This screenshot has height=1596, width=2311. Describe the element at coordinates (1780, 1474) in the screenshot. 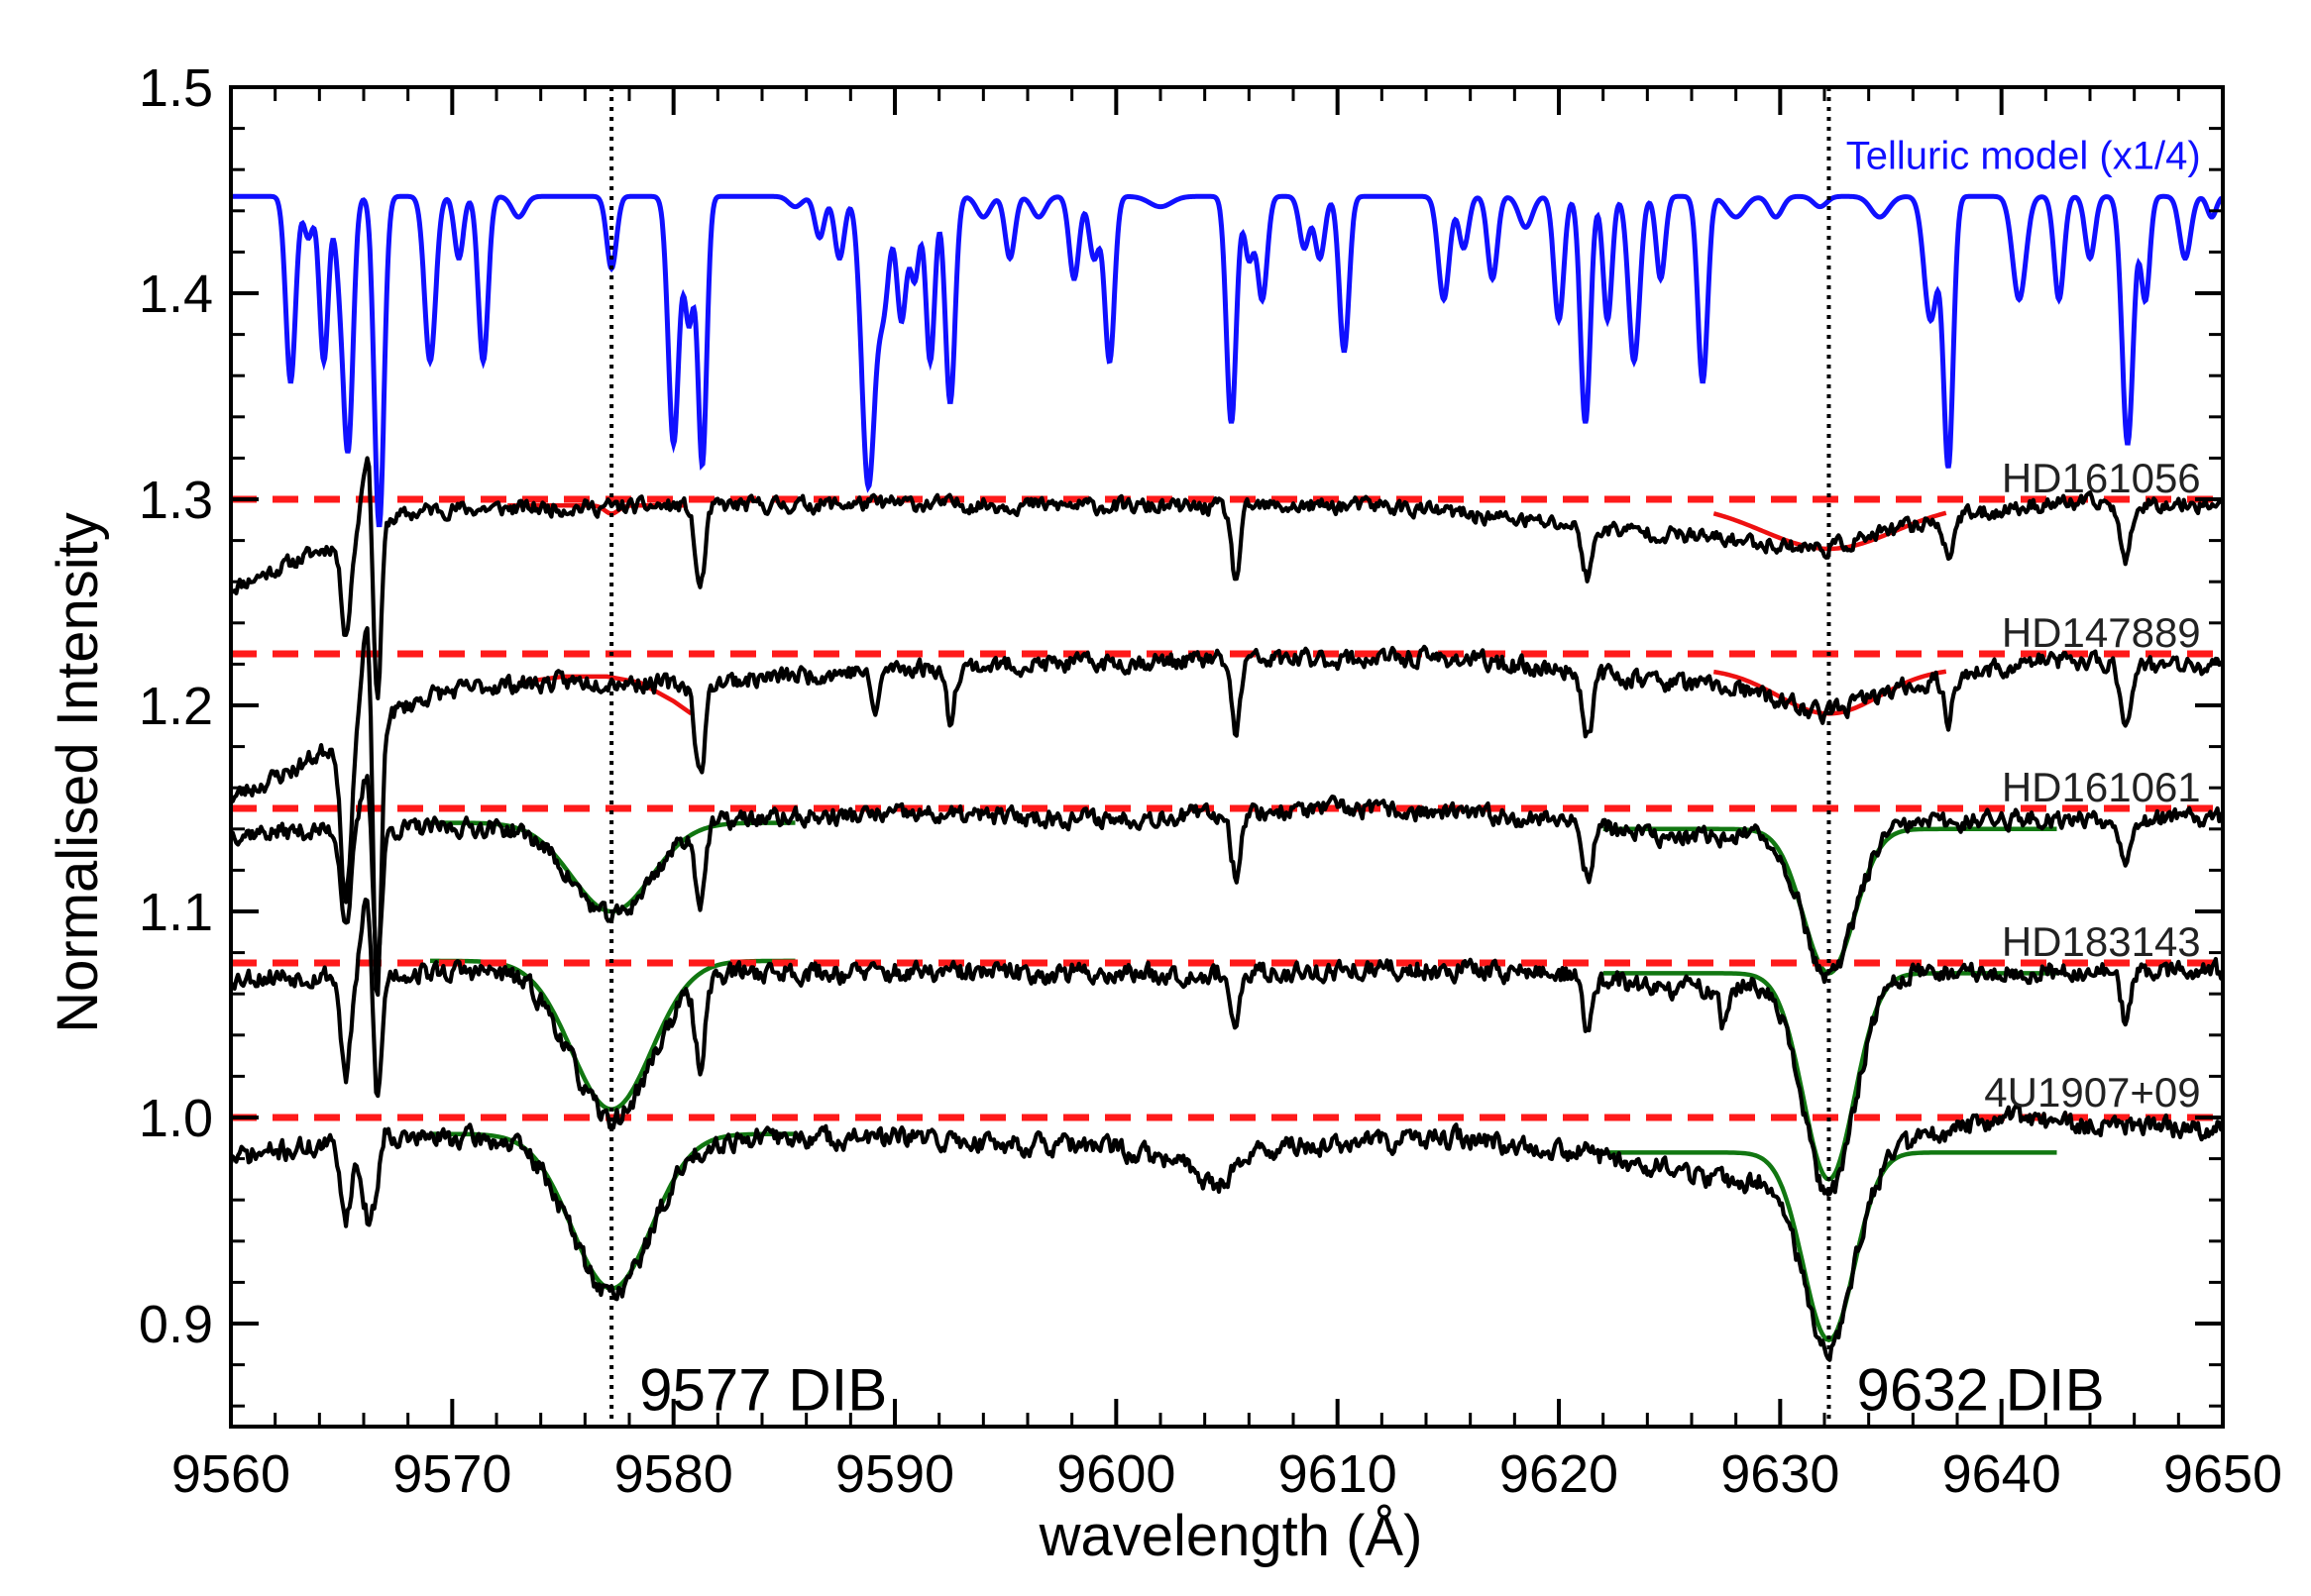

I see `x-tick-label: 9630` at that location.